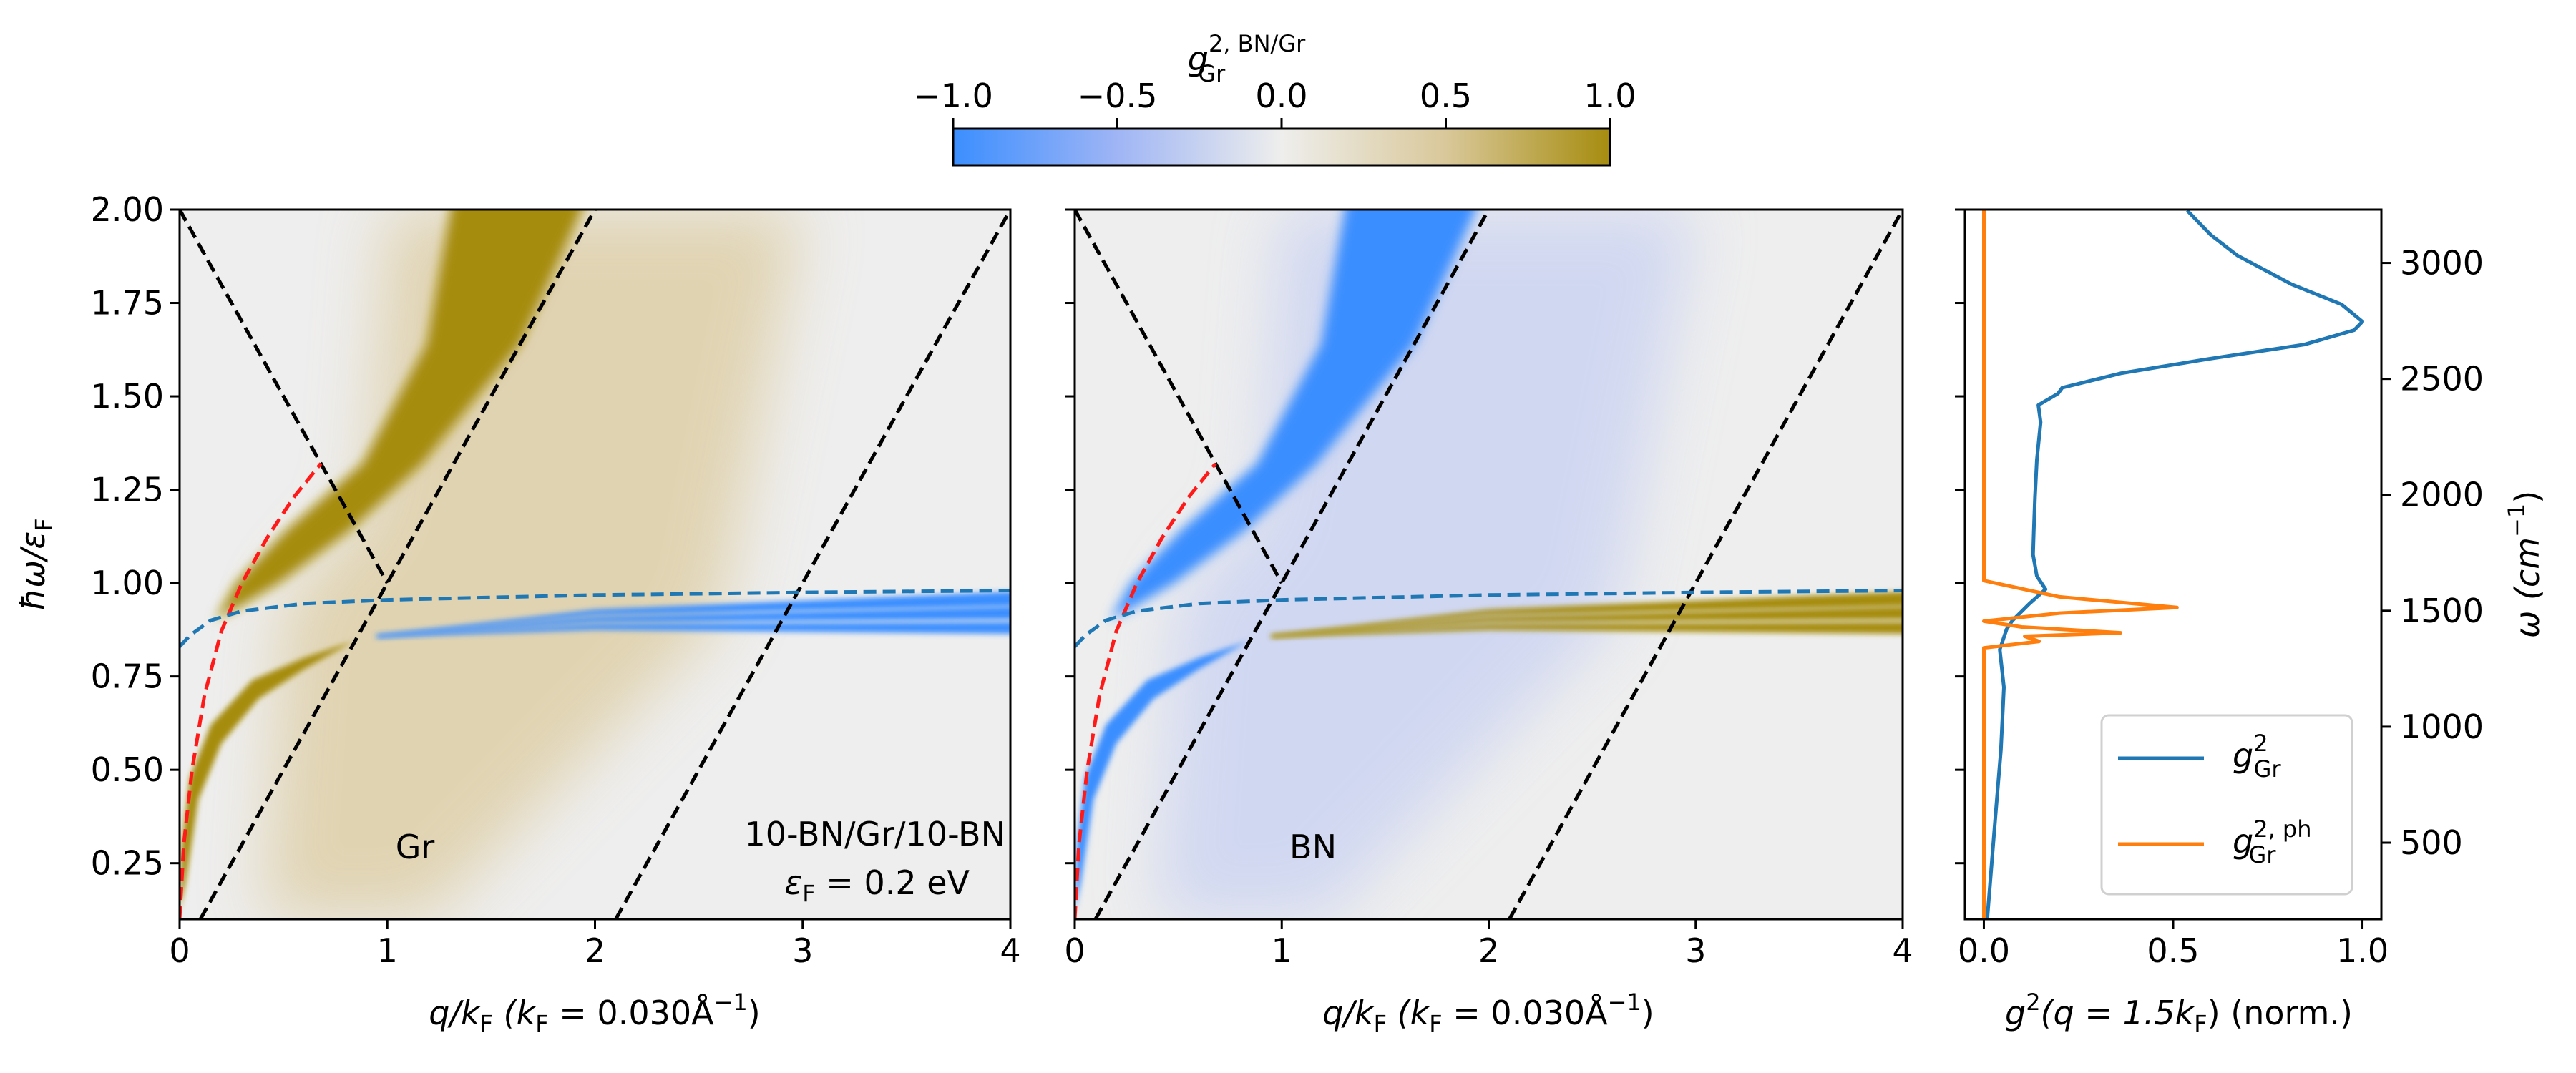  I want to click on legend-label-g2-ph: g2, ph Gr, so click(2272, 841).